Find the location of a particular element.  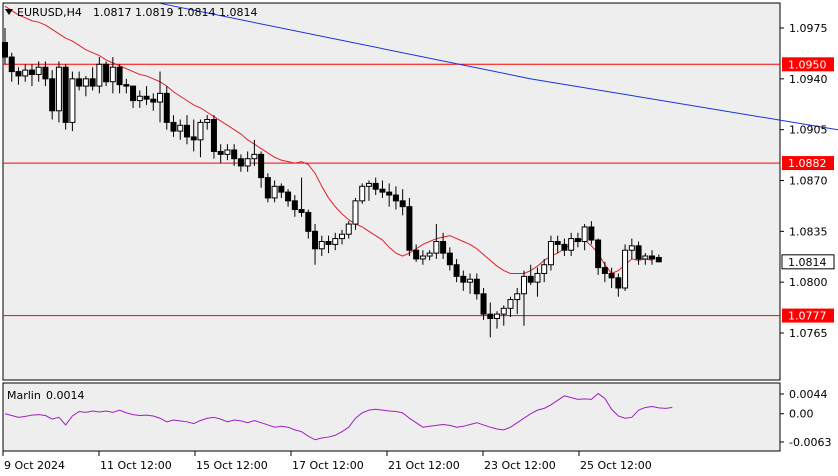

time-tick-label: 11 Oct 12:00 is located at coordinates (136, 465).